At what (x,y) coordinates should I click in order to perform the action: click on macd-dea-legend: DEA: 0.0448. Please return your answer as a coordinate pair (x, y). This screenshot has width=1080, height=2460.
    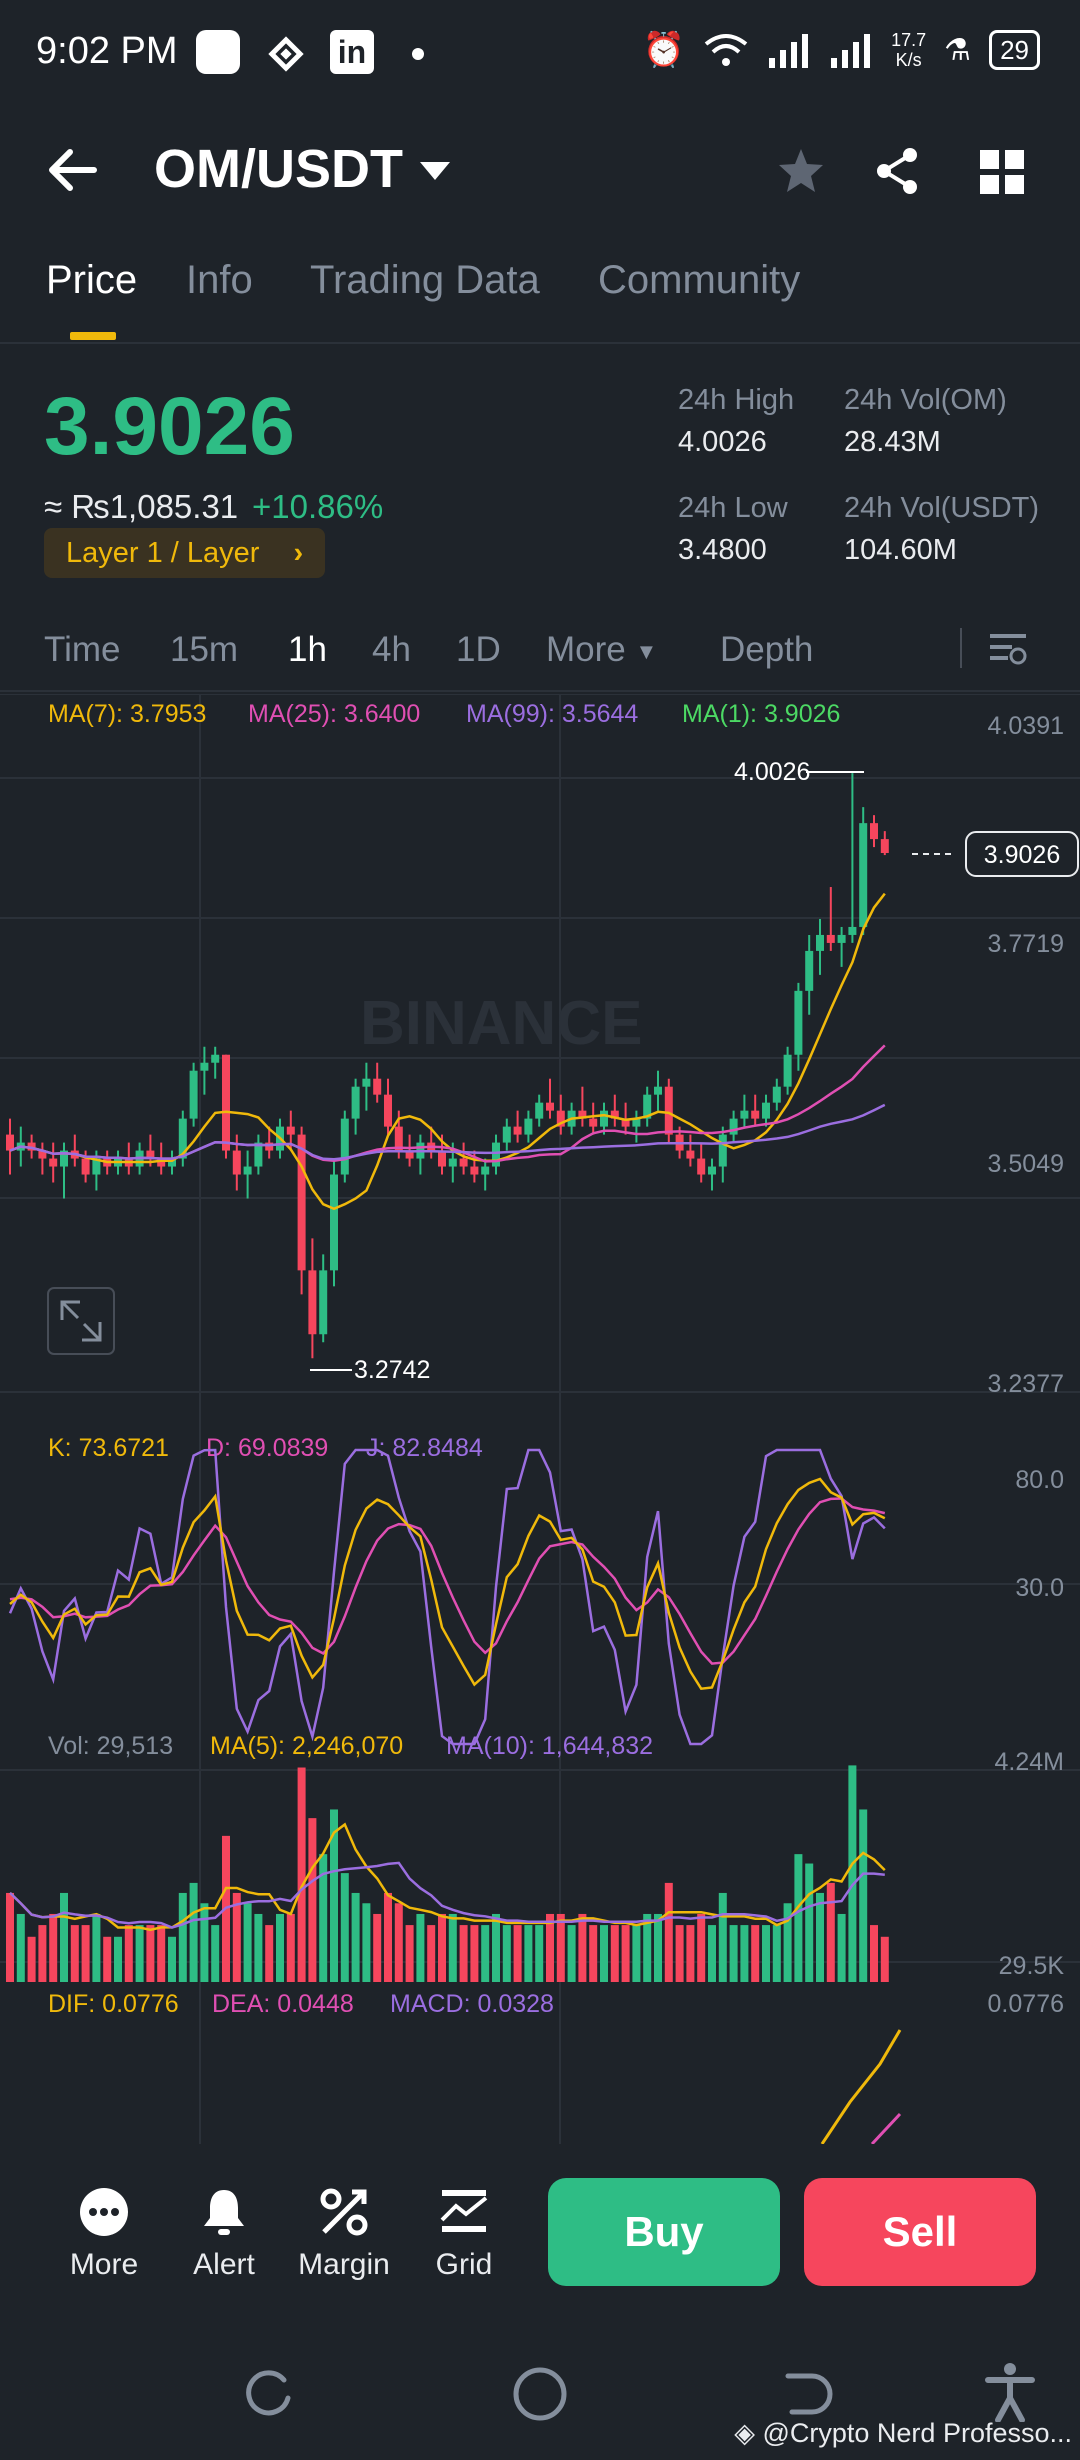
    Looking at the image, I should click on (283, 2004).